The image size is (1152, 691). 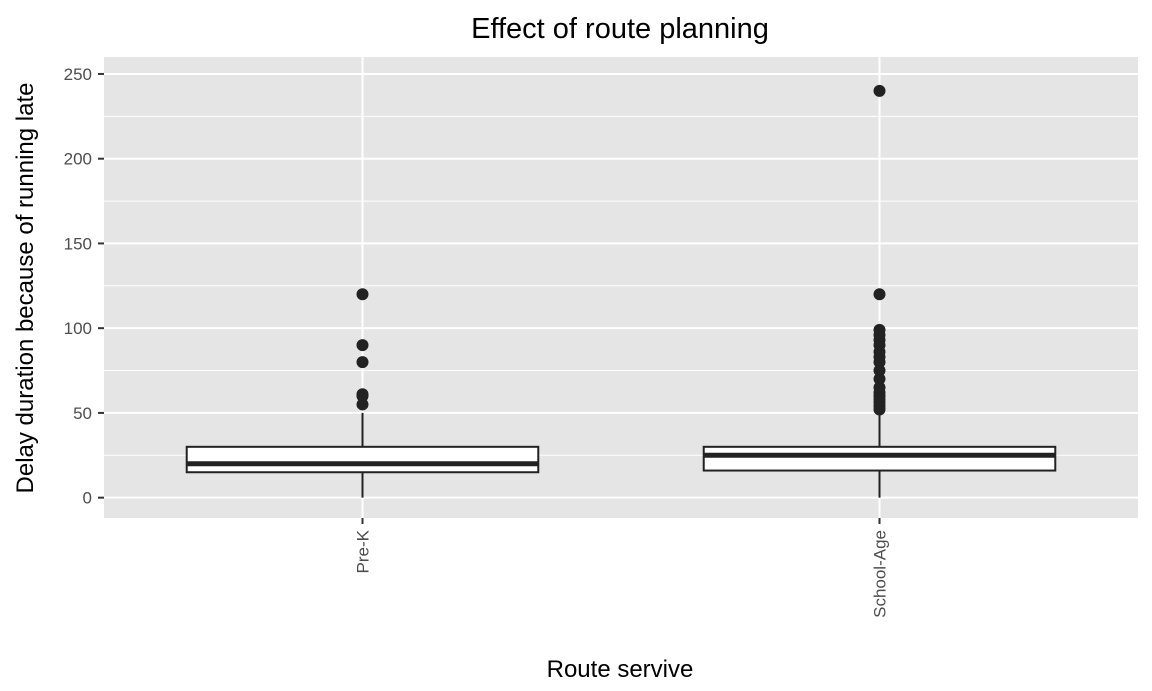 I want to click on y-tick-label: 250, so click(x=78, y=74).